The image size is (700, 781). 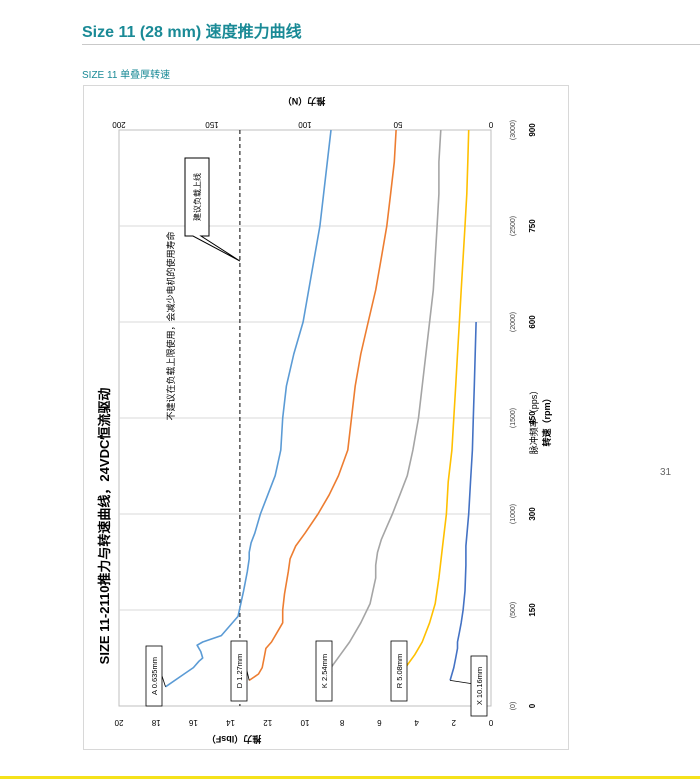 What do you see at coordinates (234, 739) in the screenshot?
I see `left-axis-label: 推力（lbsF）` at bounding box center [234, 739].